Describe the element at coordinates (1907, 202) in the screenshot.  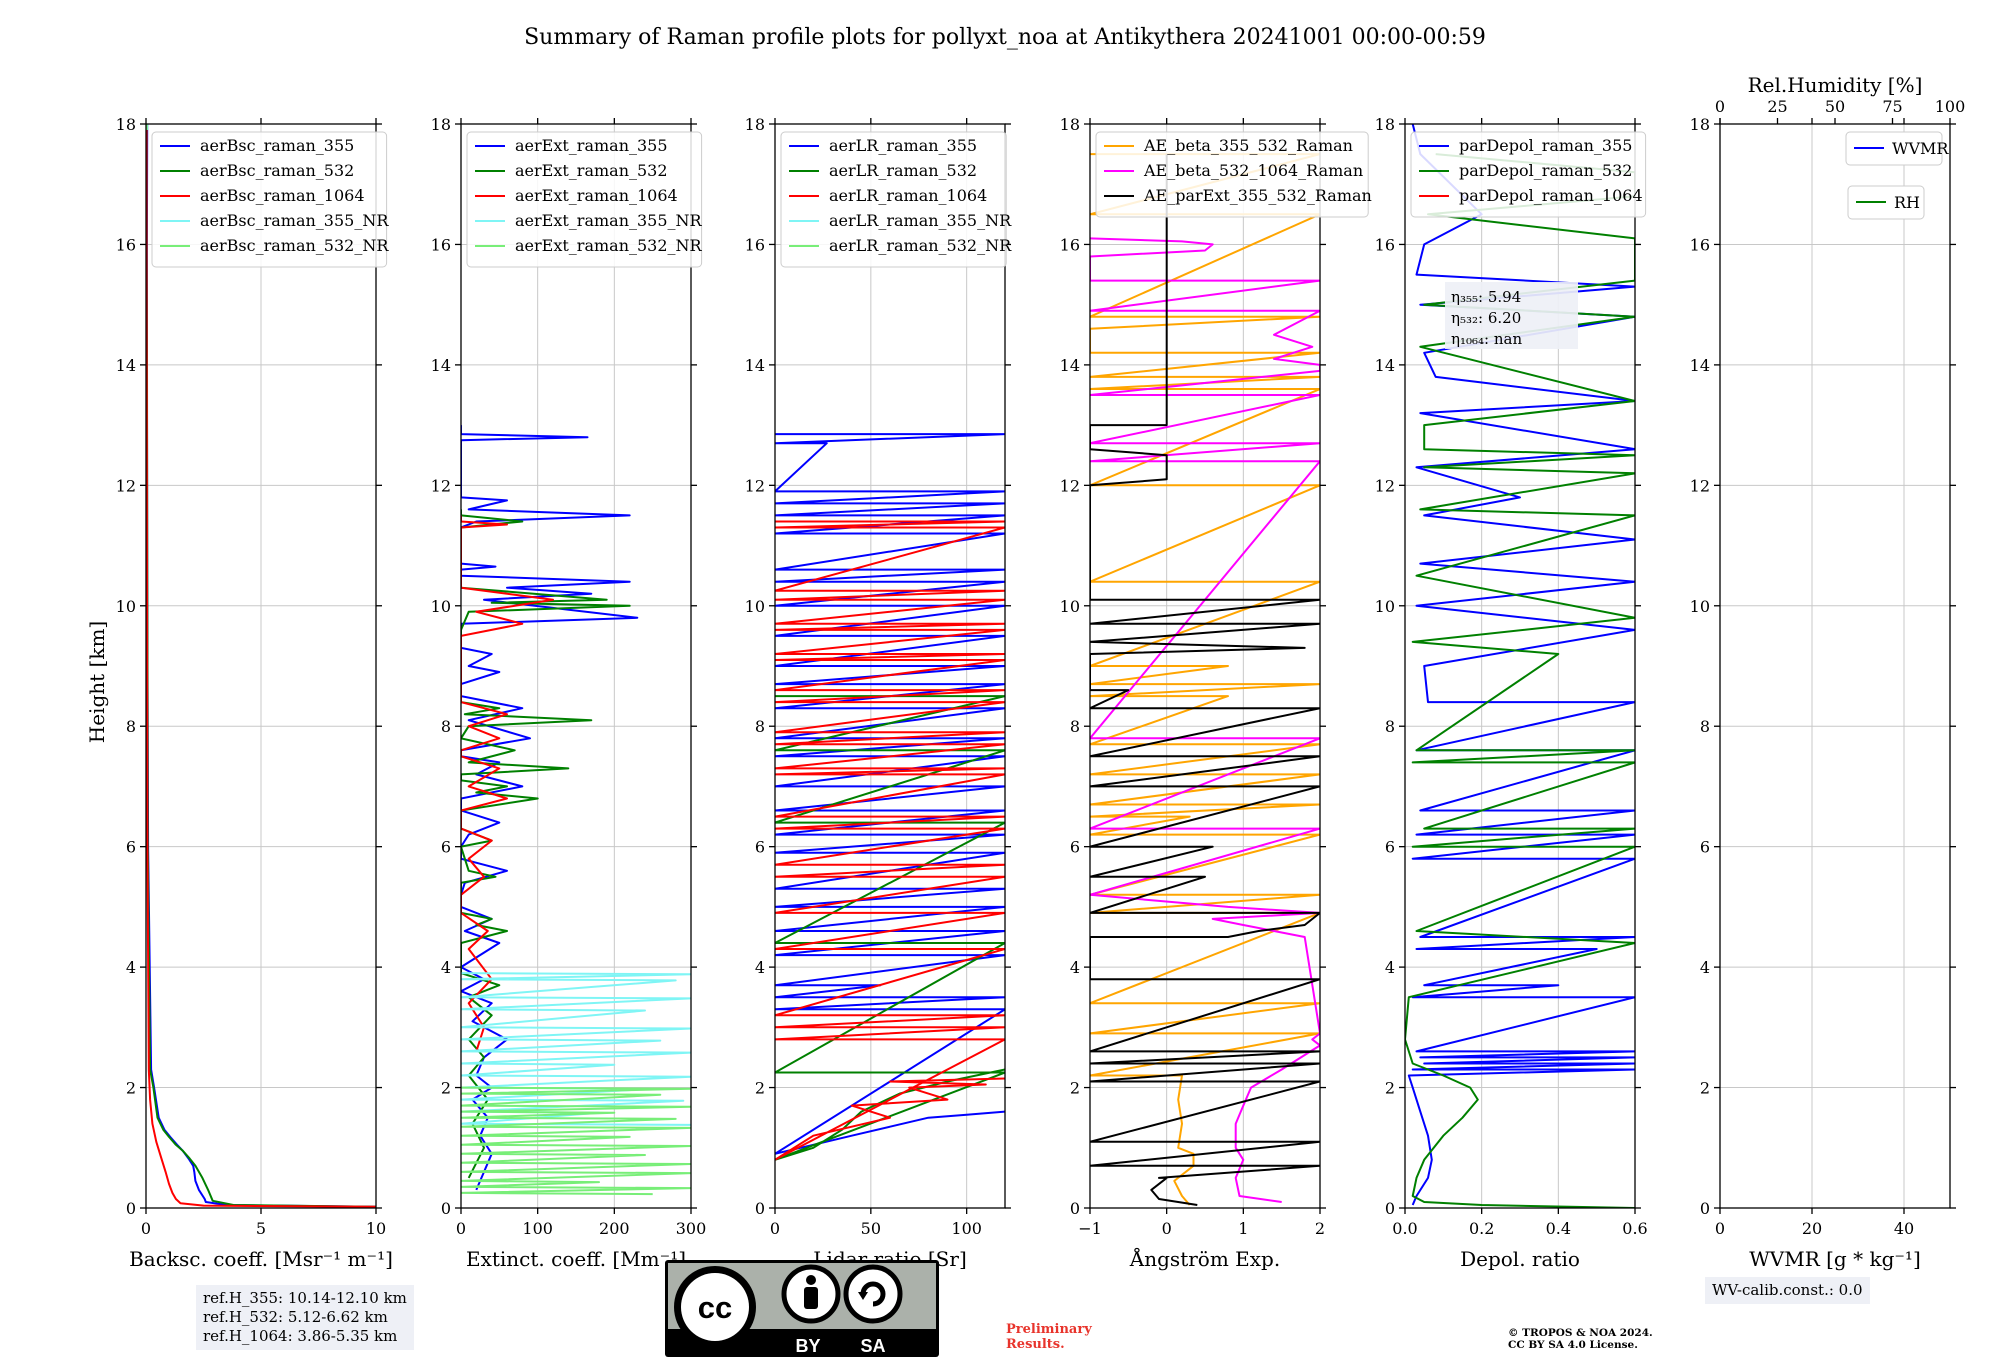
I see `legend-entry: RH` at that location.